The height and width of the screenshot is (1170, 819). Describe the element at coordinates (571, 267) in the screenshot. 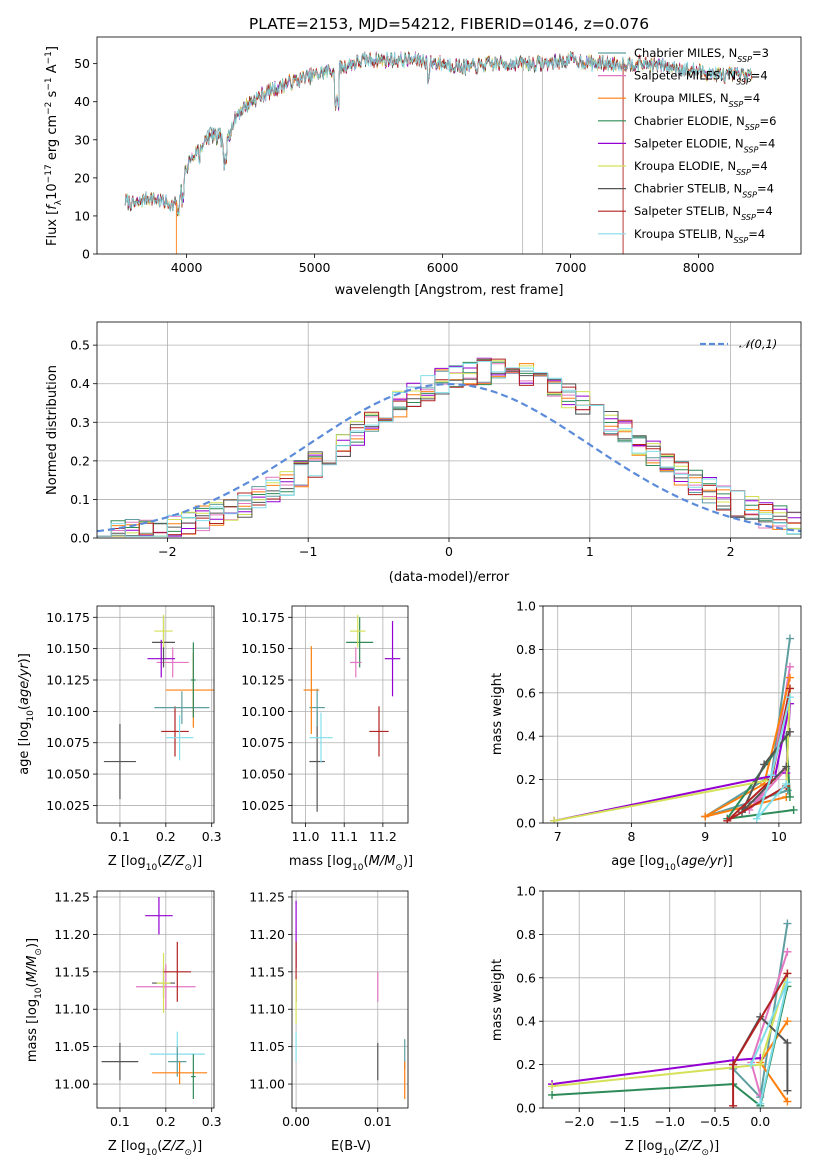

I see `x-tick-label: 7000` at that location.